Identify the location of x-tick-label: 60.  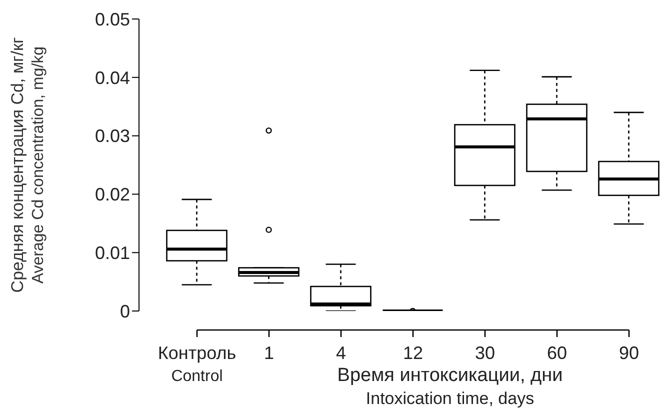
(557, 353).